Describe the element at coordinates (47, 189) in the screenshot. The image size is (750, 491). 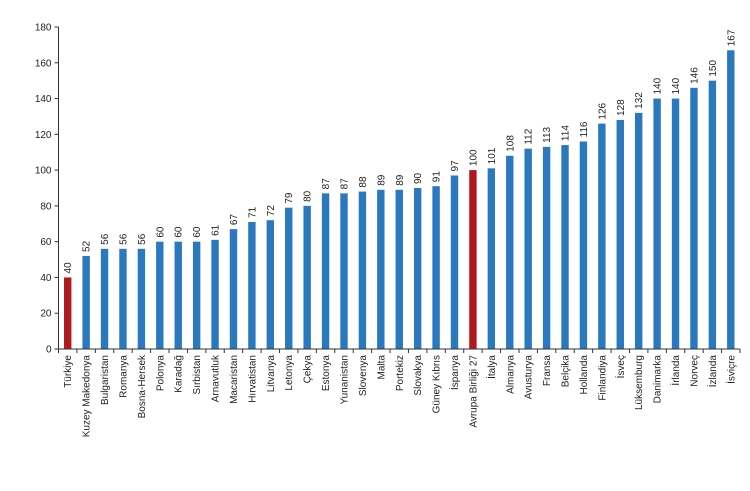
I see `y-axis: 0 20 40 60 80 100 120 140 160 180` at that location.